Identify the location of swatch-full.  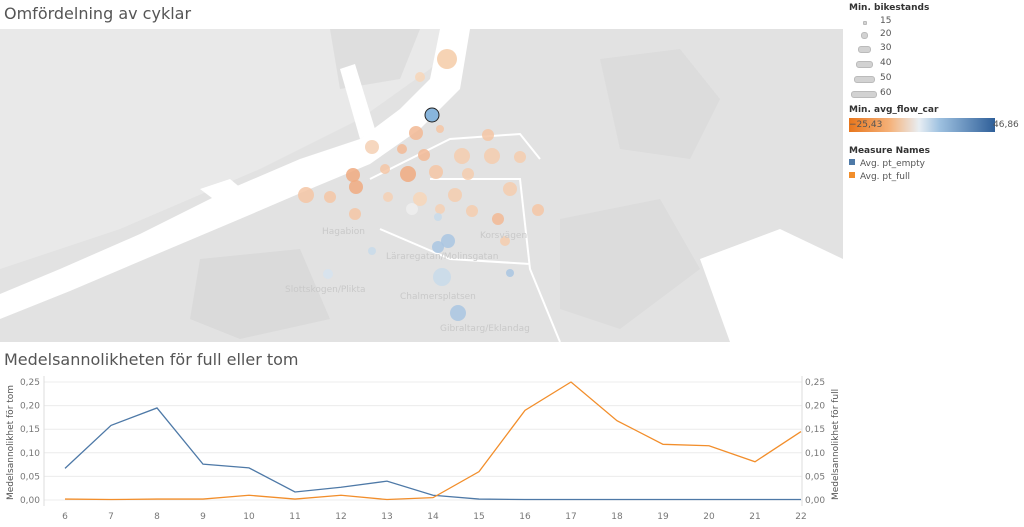
(852, 175).